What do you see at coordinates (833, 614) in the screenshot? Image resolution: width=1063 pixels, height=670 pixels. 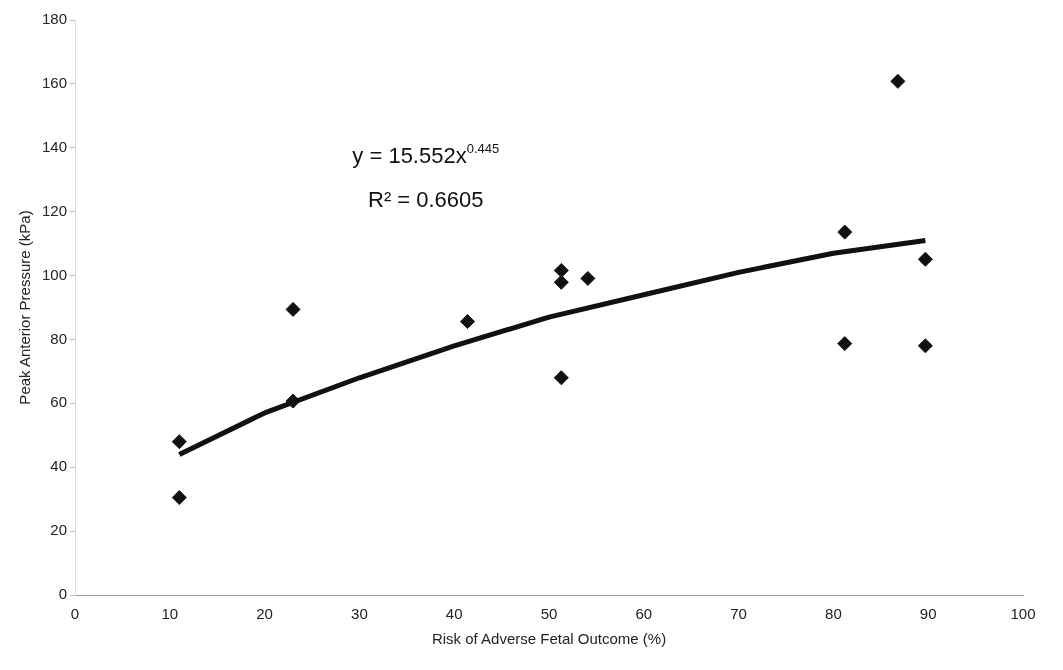 I see `x-tick-label: 80` at bounding box center [833, 614].